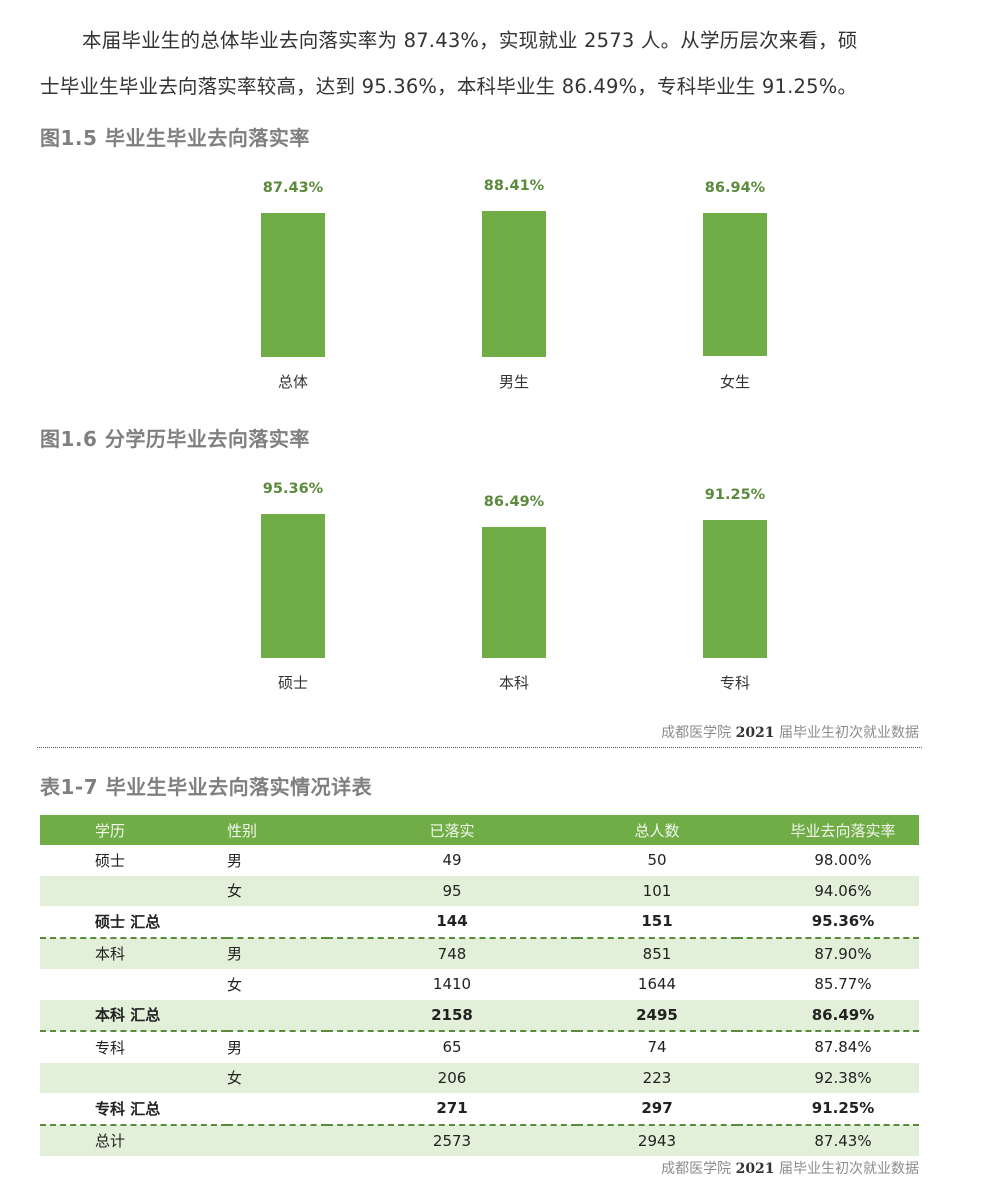  Describe the element at coordinates (133, 1140) in the screenshot. I see `cell-degree: 总计` at that location.